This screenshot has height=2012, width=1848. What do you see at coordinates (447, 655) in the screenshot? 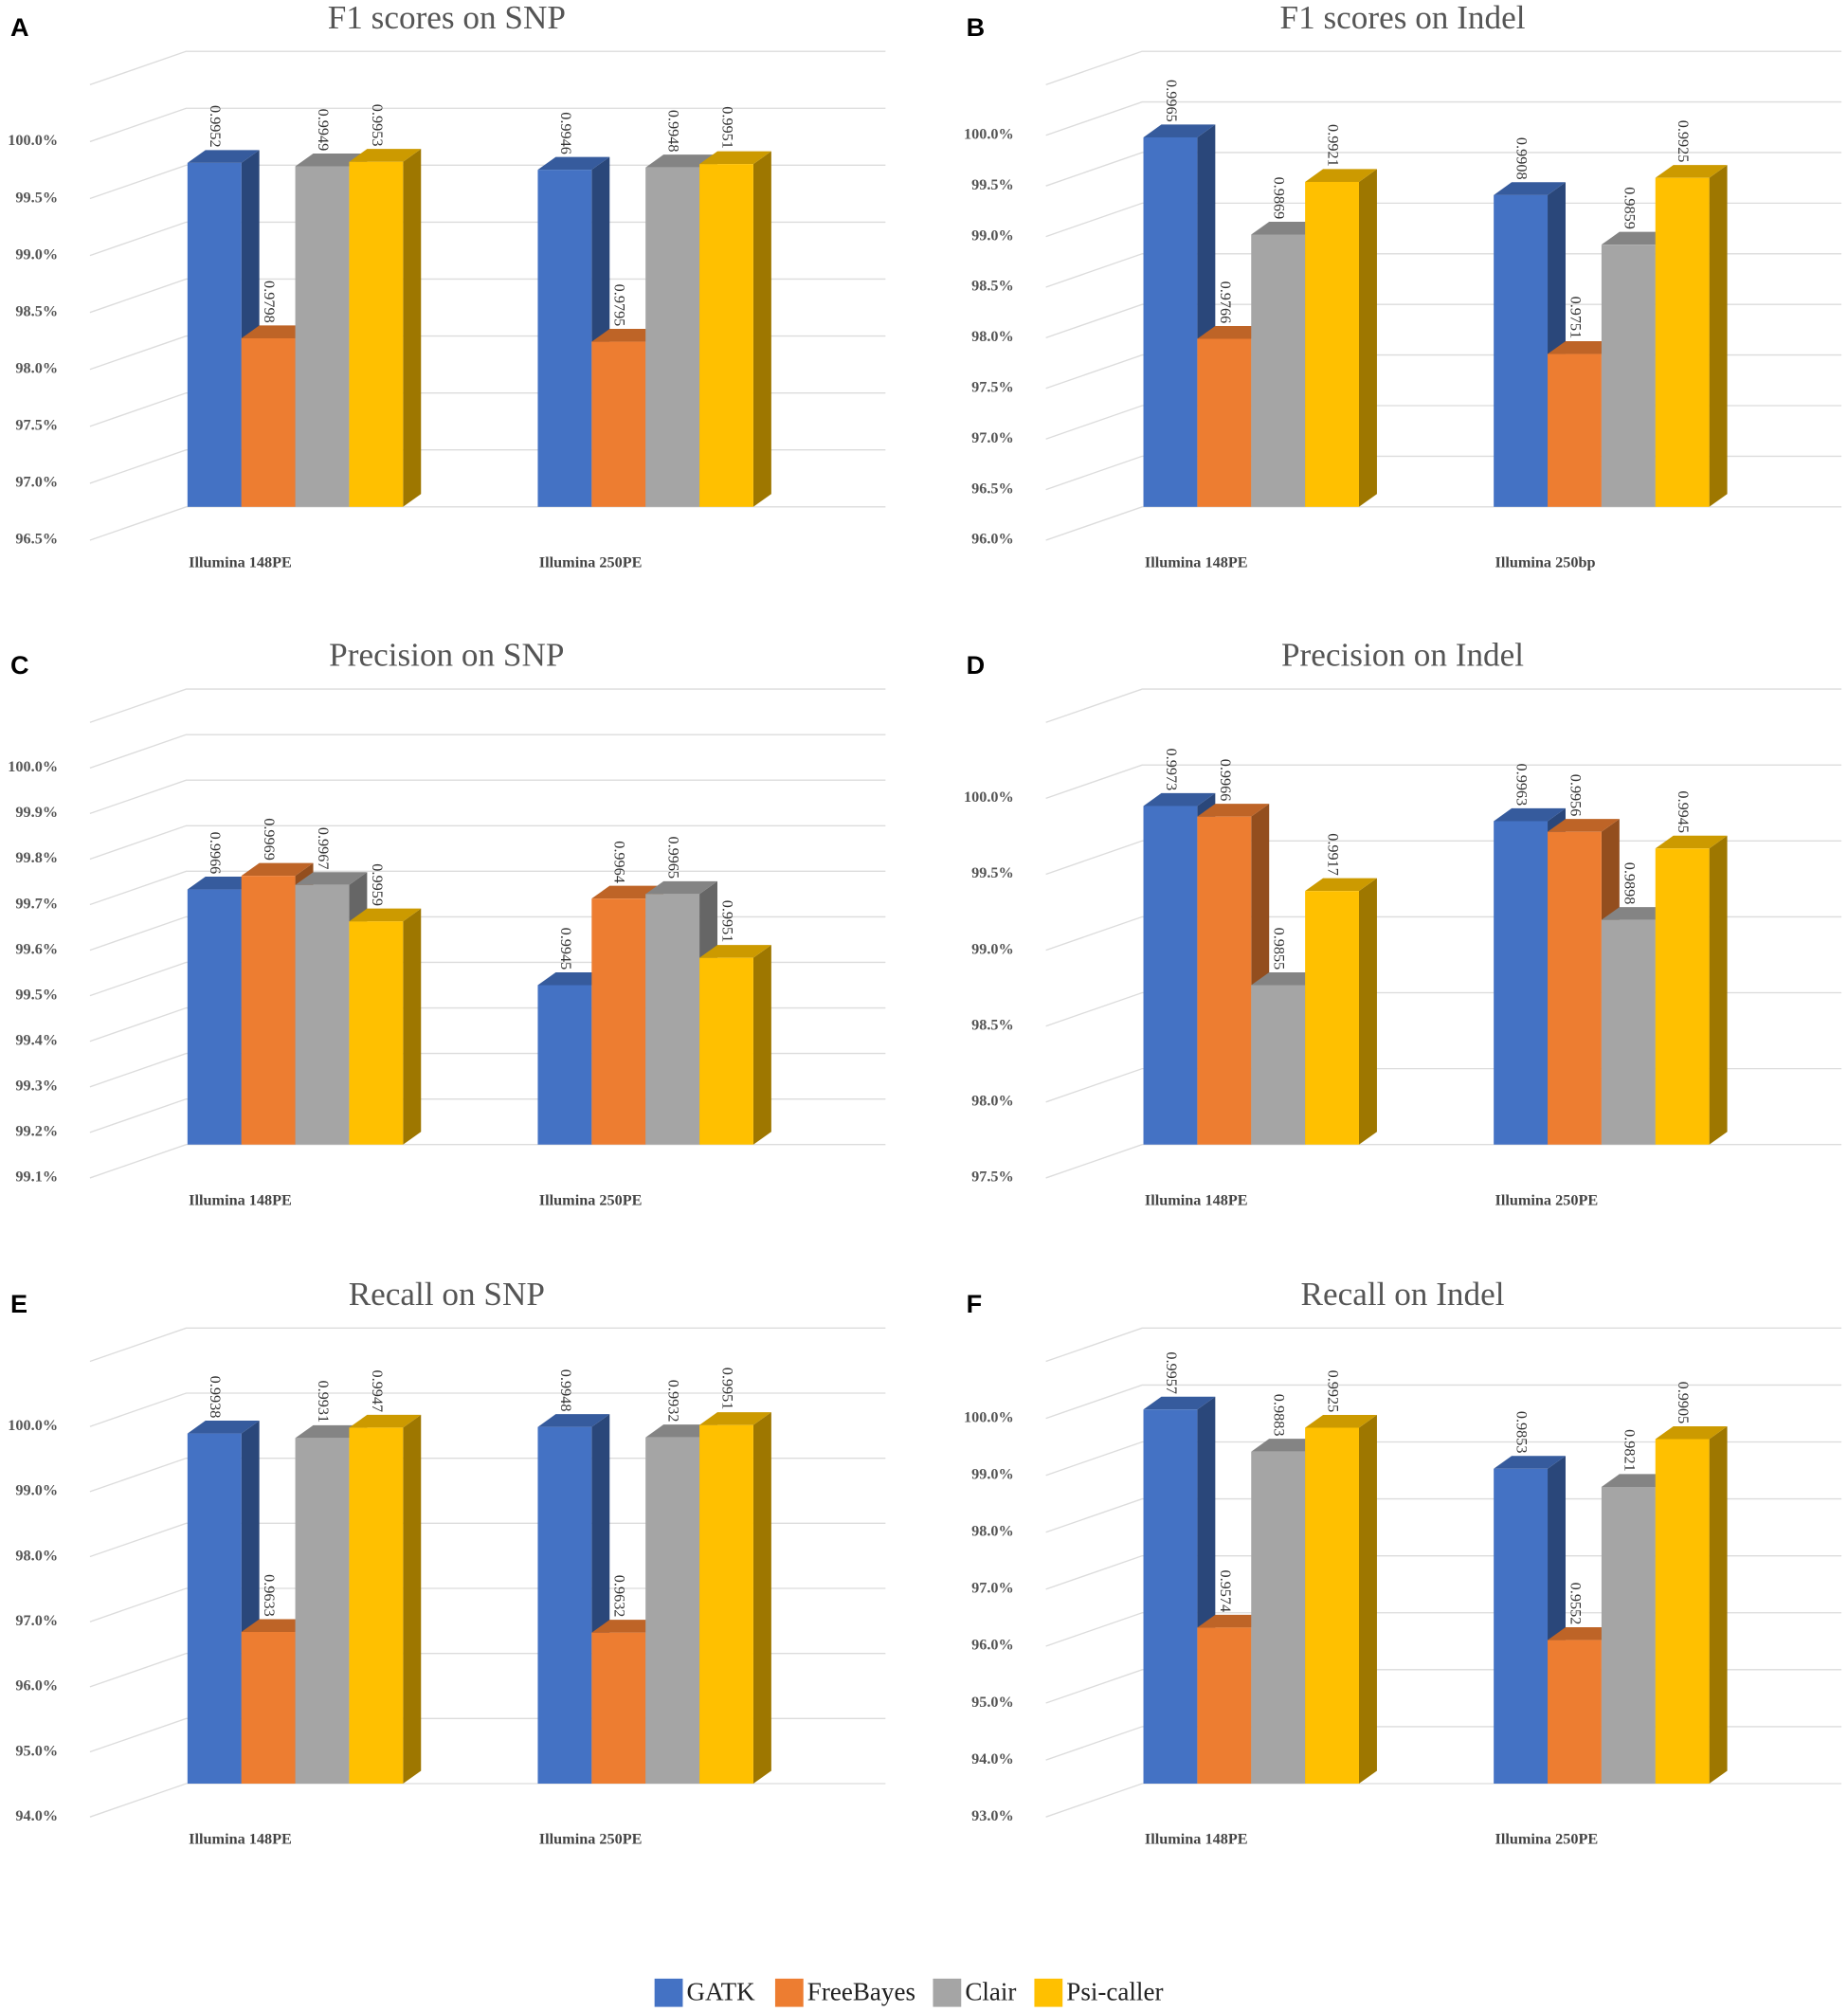
I see `chart-title: Precision on SNP` at bounding box center [447, 655].